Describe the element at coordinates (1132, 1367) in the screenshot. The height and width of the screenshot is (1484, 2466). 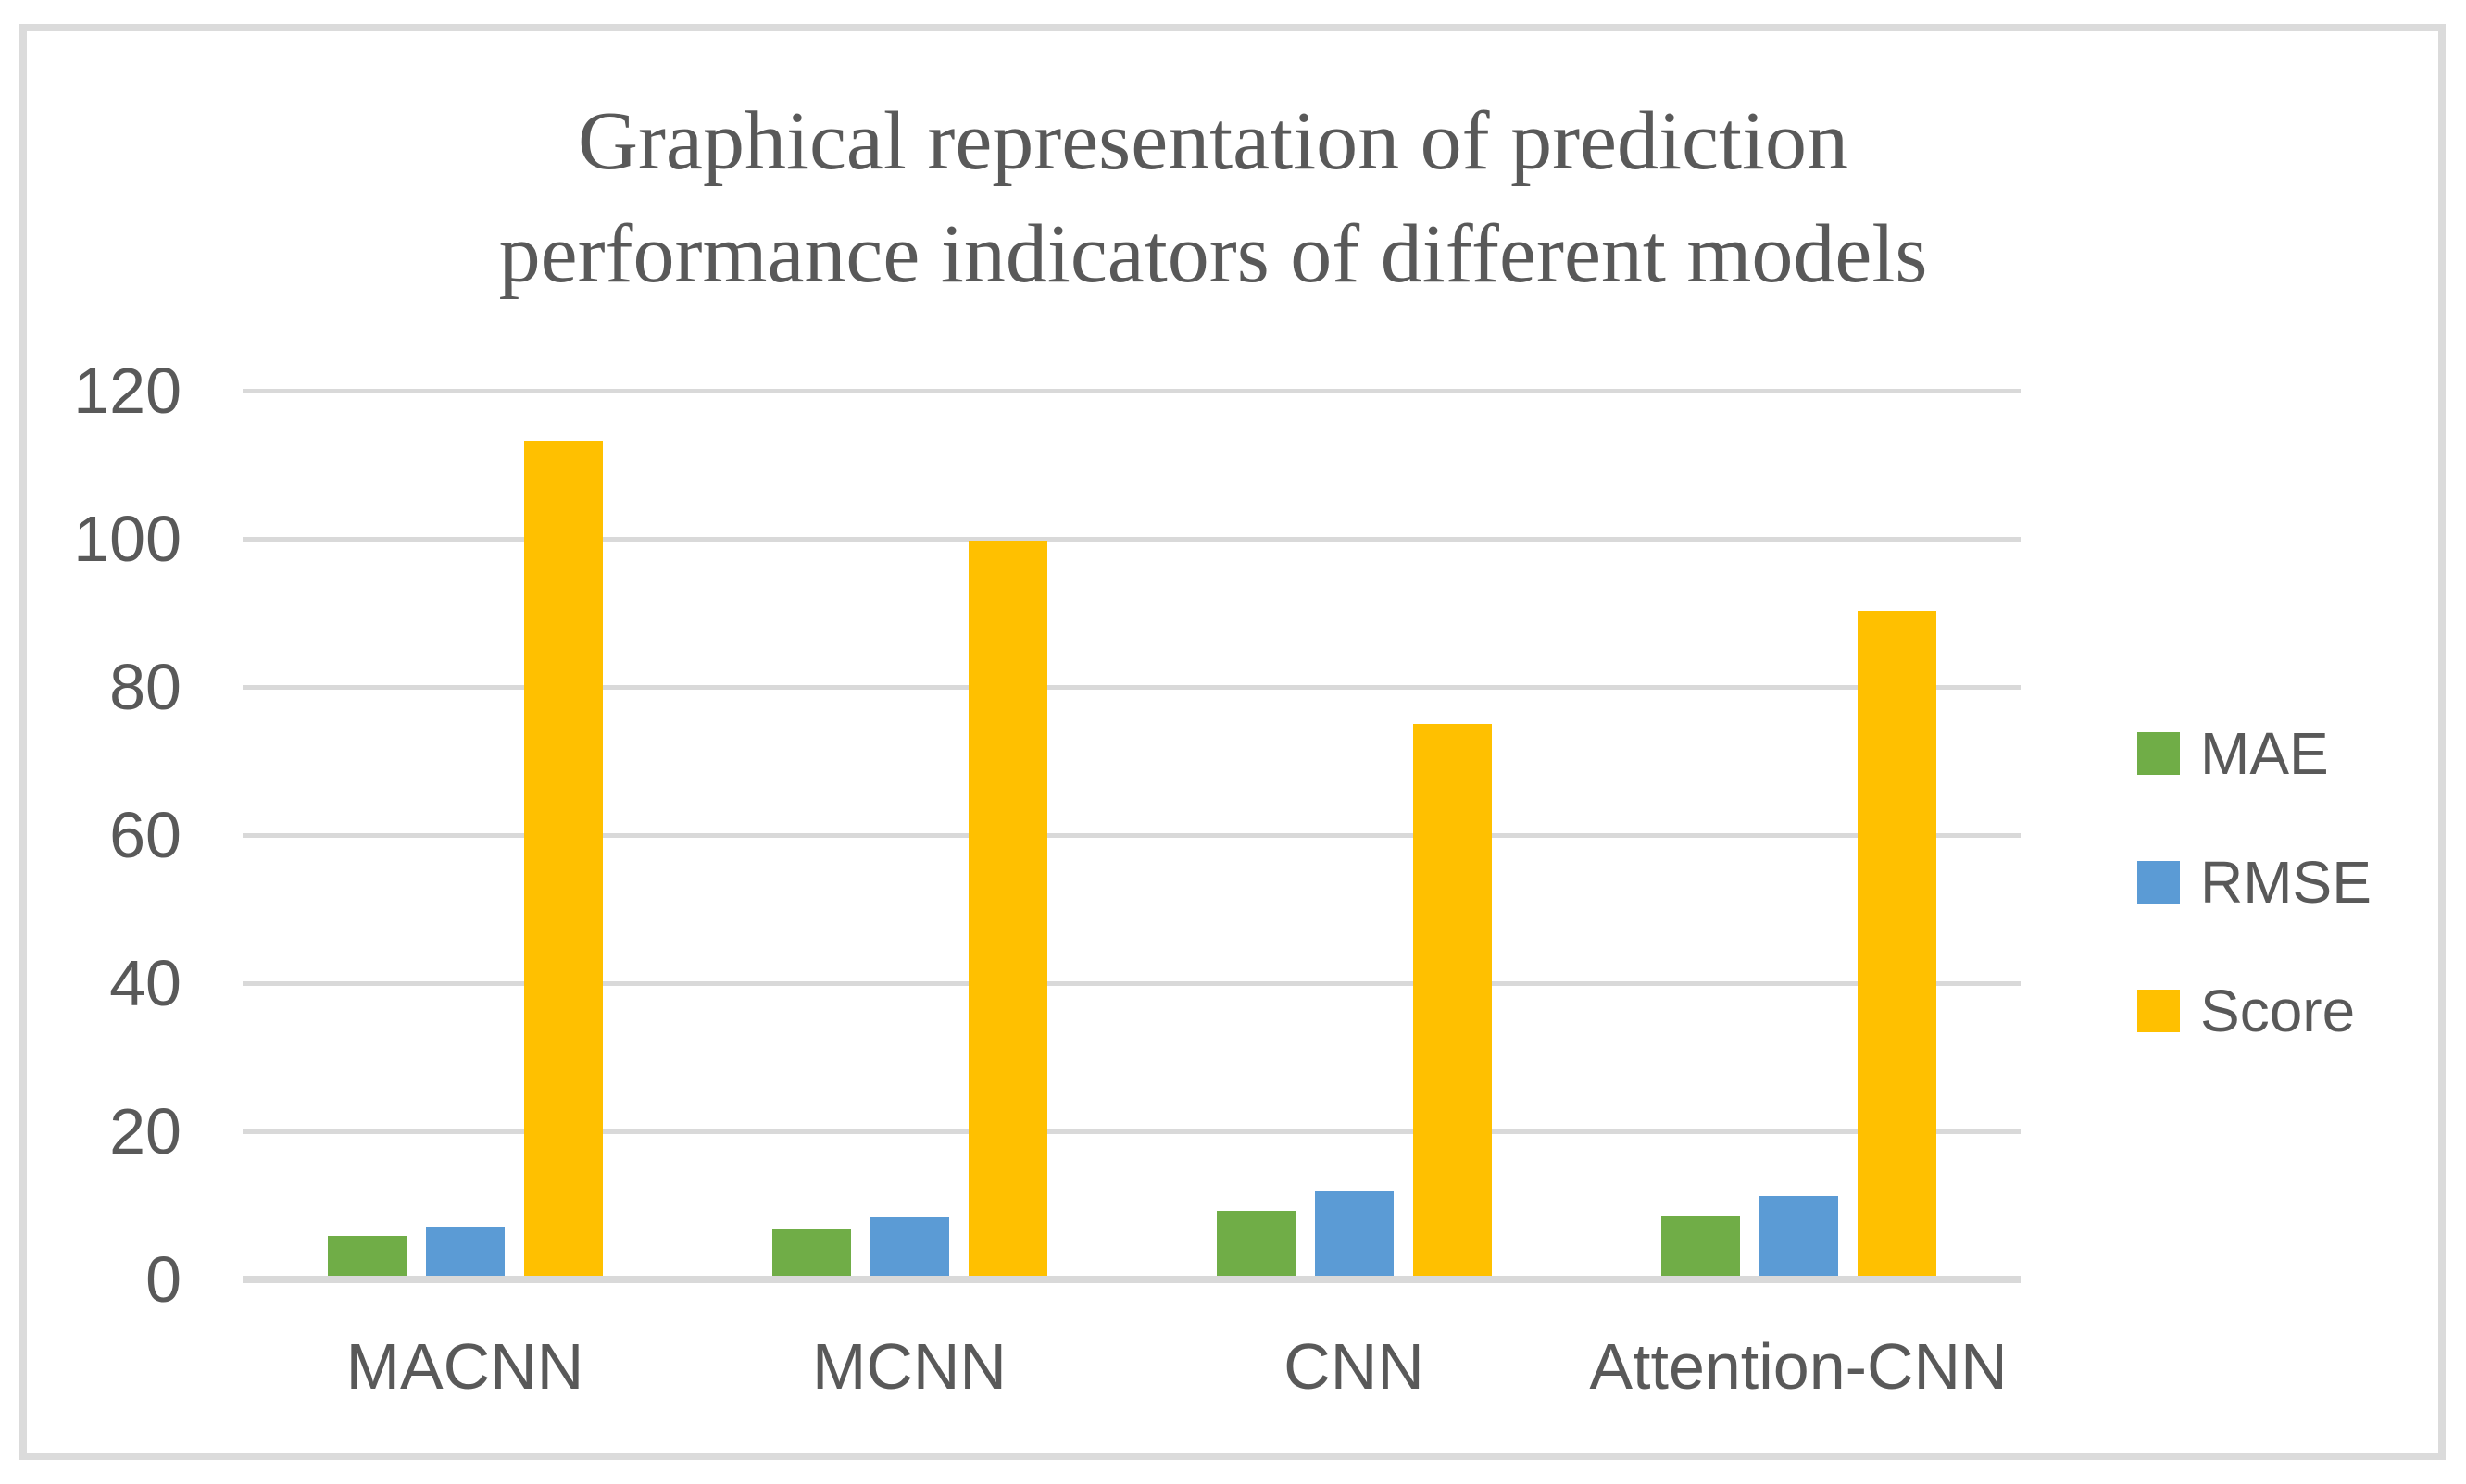
I see `x-axis-category-labels: MACNN MCNN CNN Attention-CNN` at that location.